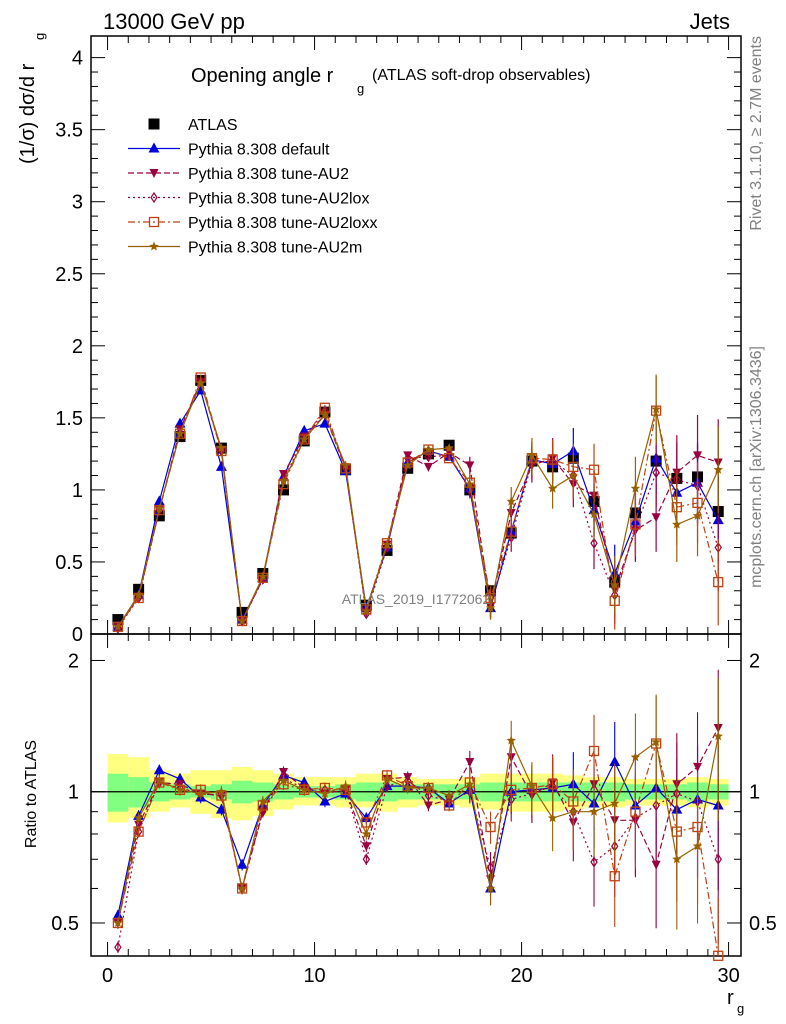 This screenshot has height=1024, width=786. What do you see at coordinates (154, 124) in the screenshot?
I see `legend-marker-atlas` at bounding box center [154, 124].